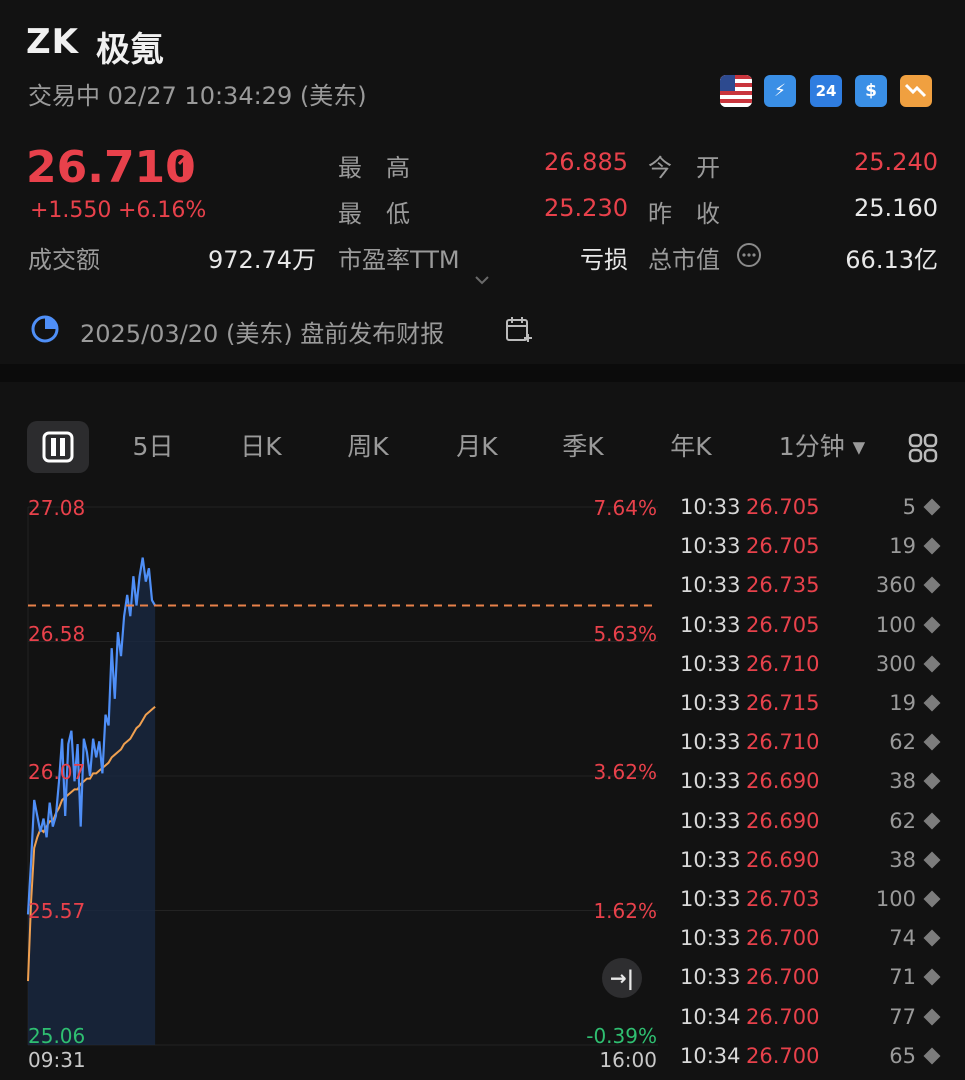 Image resolution: width=965 pixels, height=1080 pixels. I want to click on lightning-icon: ⚡, so click(780, 91).